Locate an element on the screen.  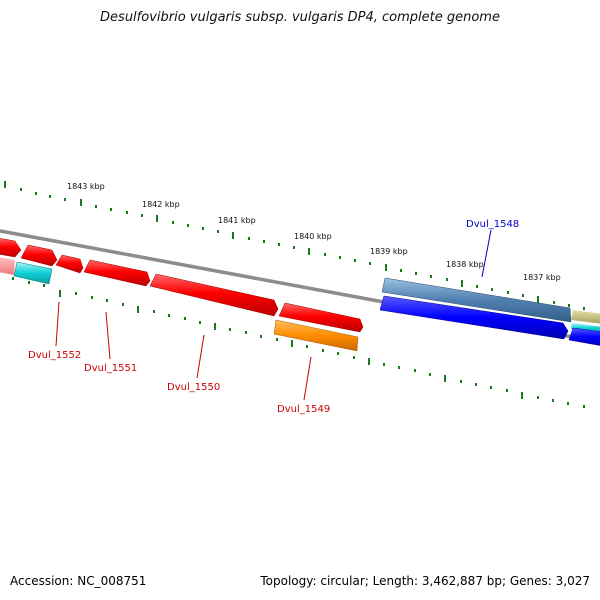
reverse-strand-genes is located at coordinates (182, 285).